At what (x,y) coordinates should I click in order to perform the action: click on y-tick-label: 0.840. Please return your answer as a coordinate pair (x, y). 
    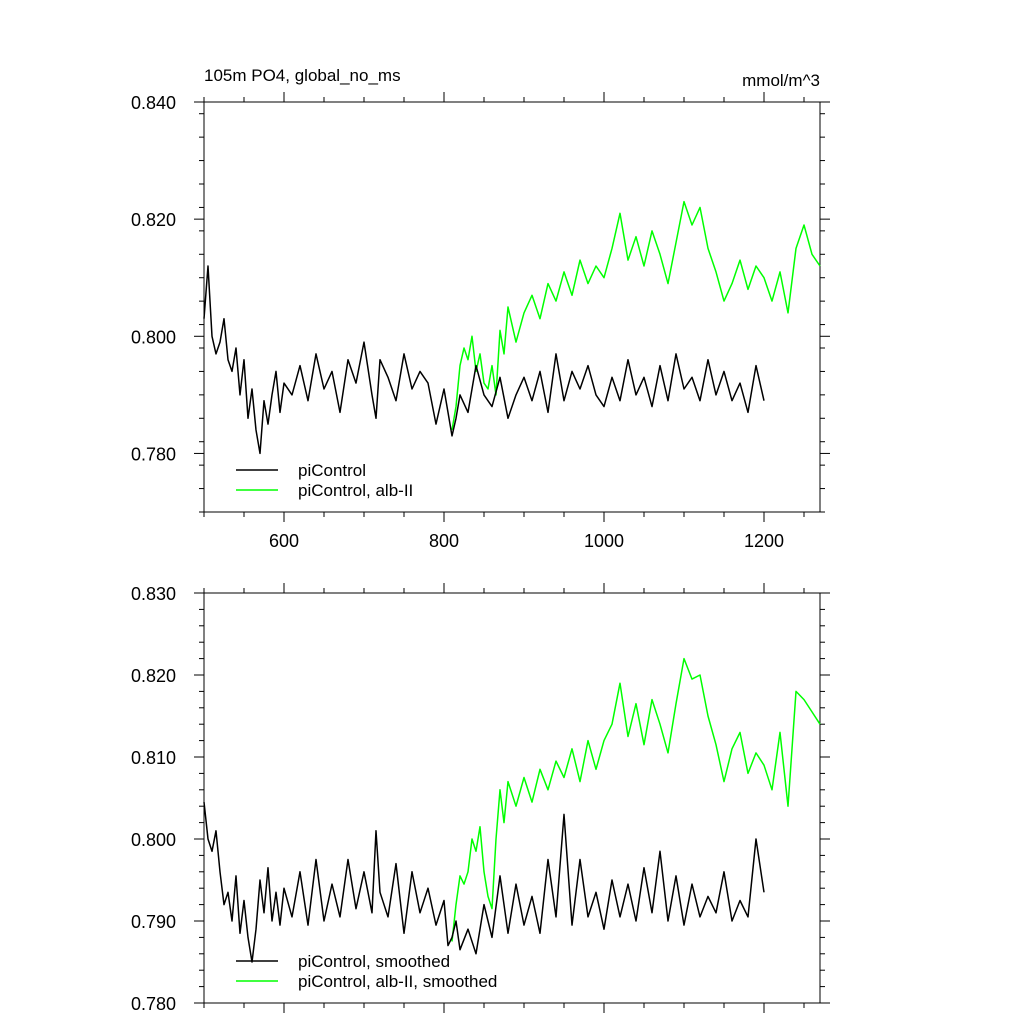
    Looking at the image, I should click on (153, 103).